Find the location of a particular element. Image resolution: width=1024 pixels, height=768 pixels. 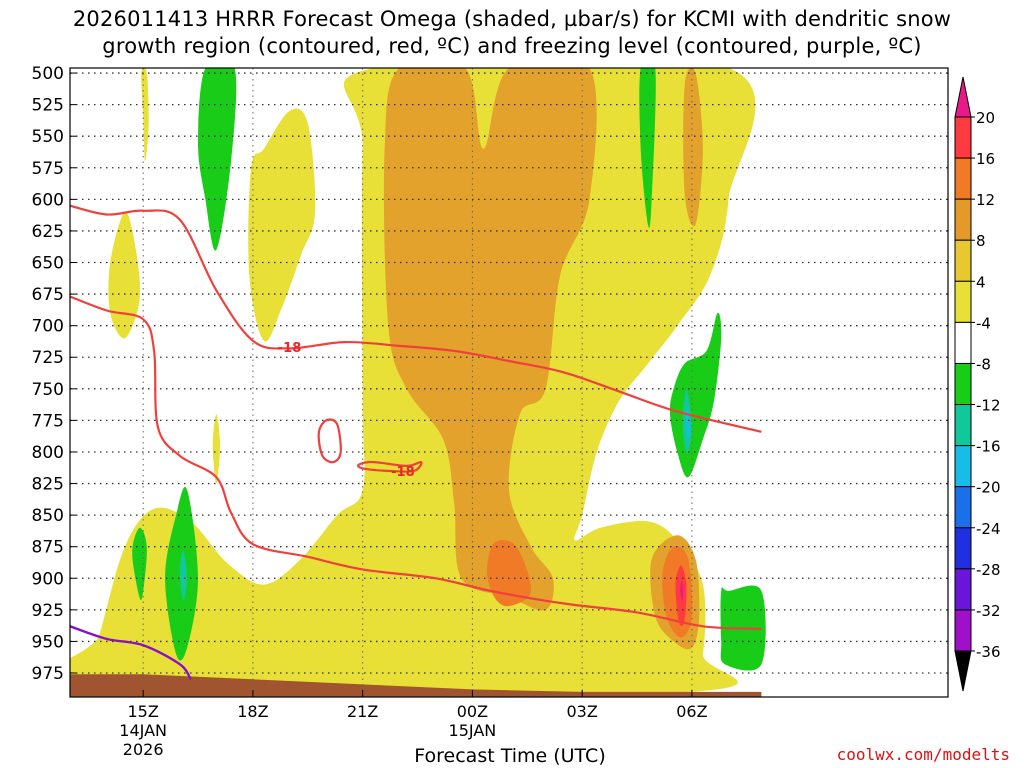

x-tick-label-18Z: 18Z is located at coordinates (252, 711).